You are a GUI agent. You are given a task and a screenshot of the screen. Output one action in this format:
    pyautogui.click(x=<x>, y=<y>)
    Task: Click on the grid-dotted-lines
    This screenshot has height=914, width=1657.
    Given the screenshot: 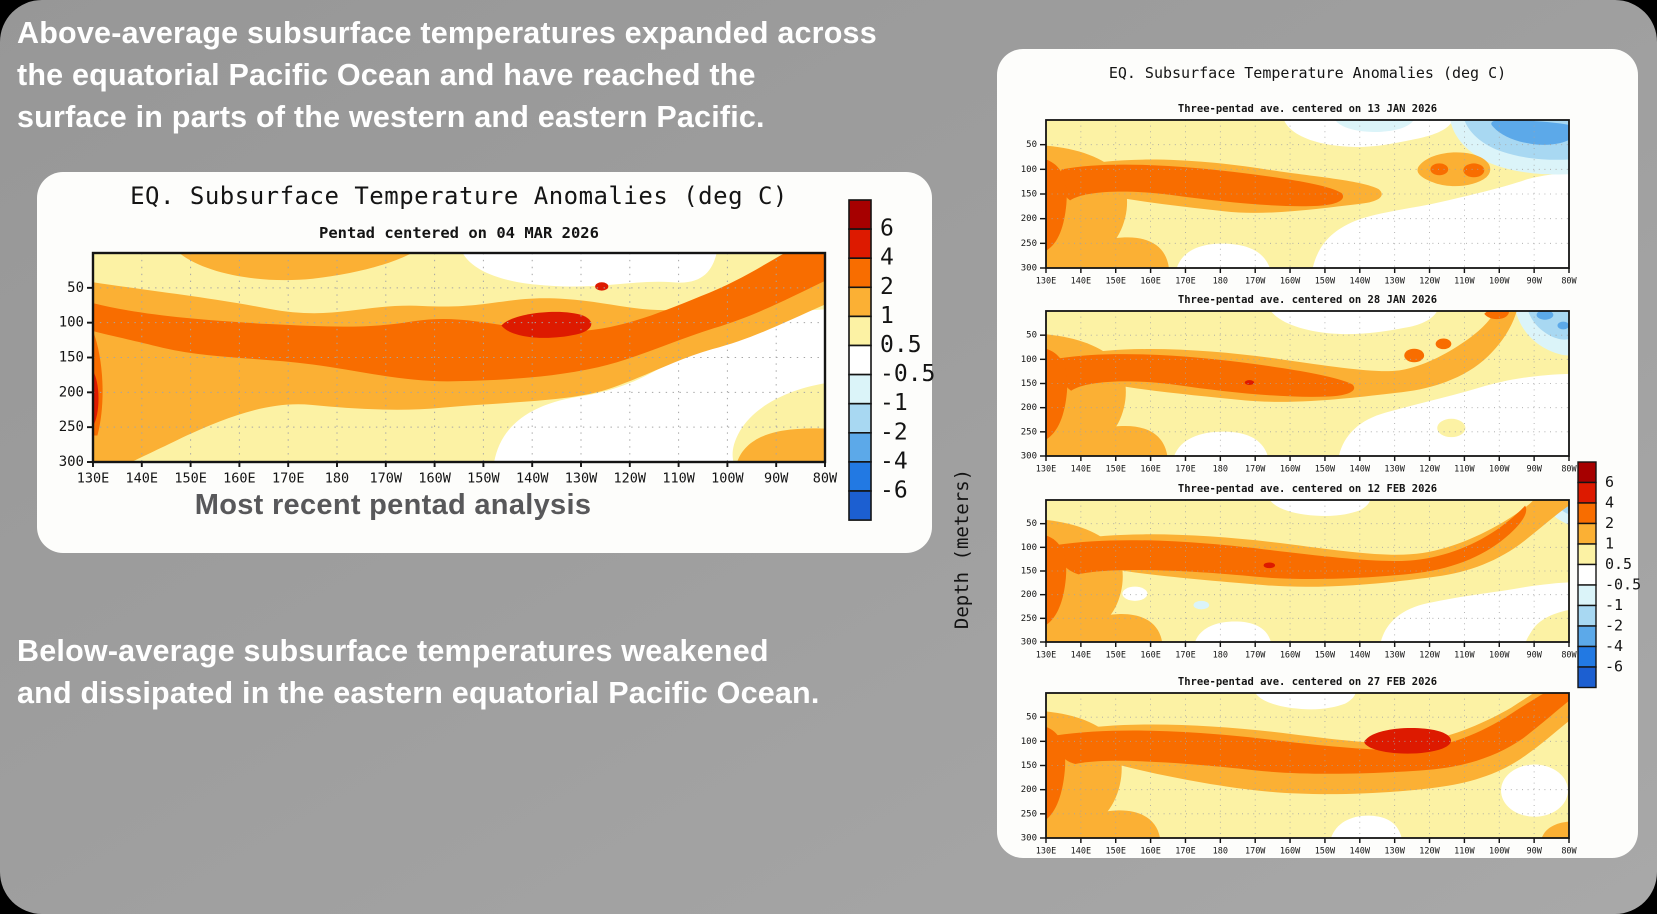 What is the action you would take?
    pyautogui.click(x=459, y=357)
    